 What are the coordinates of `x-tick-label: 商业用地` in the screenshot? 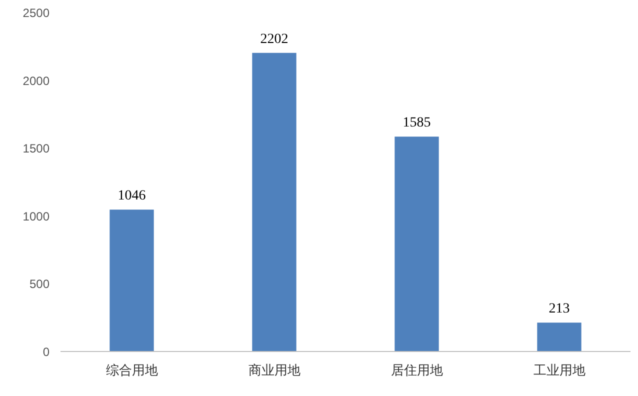 It's located at (274, 370).